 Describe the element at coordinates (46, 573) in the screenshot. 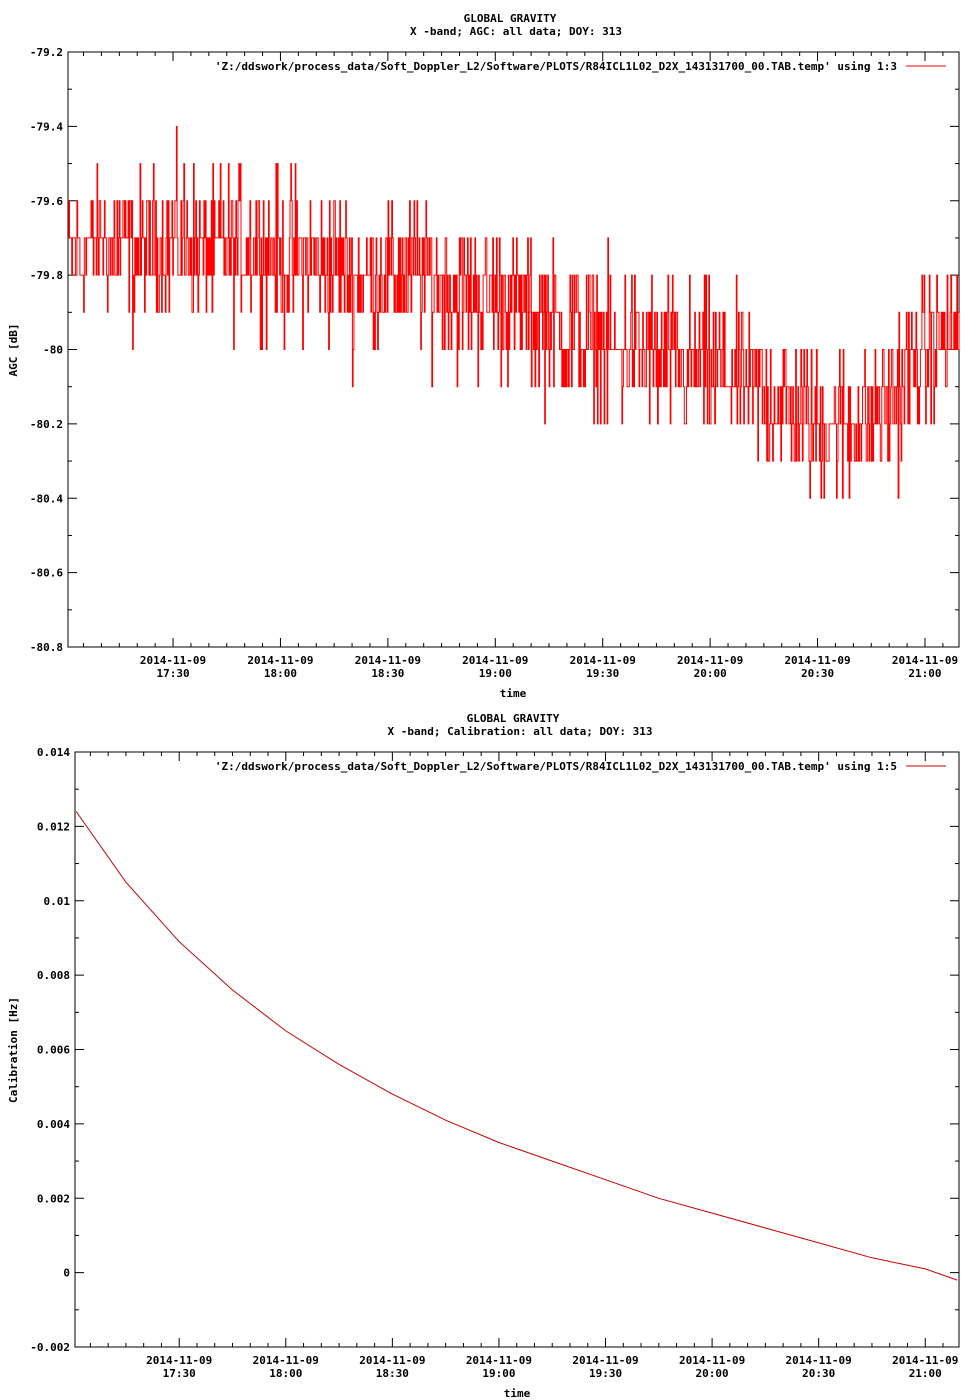

I see `y-tick-label: -80.6` at that location.